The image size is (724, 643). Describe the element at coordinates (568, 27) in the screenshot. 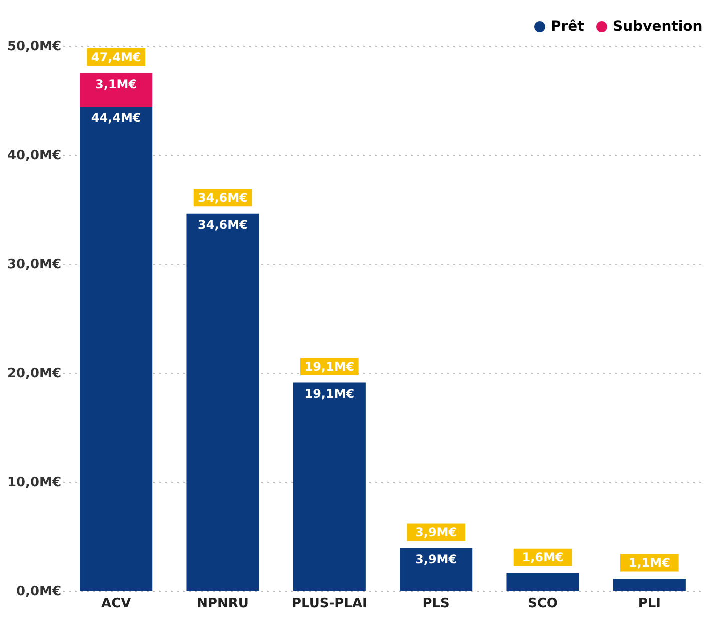

I see `legend-label: Prêt` at that location.